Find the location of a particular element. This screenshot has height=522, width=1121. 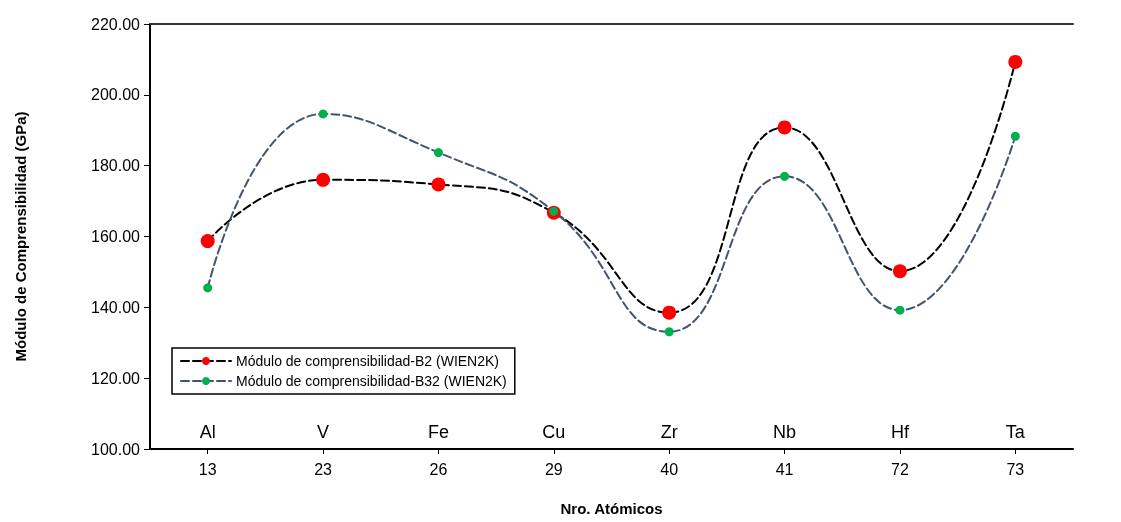

y-tick-label: 140.00 is located at coordinates (116, 307).